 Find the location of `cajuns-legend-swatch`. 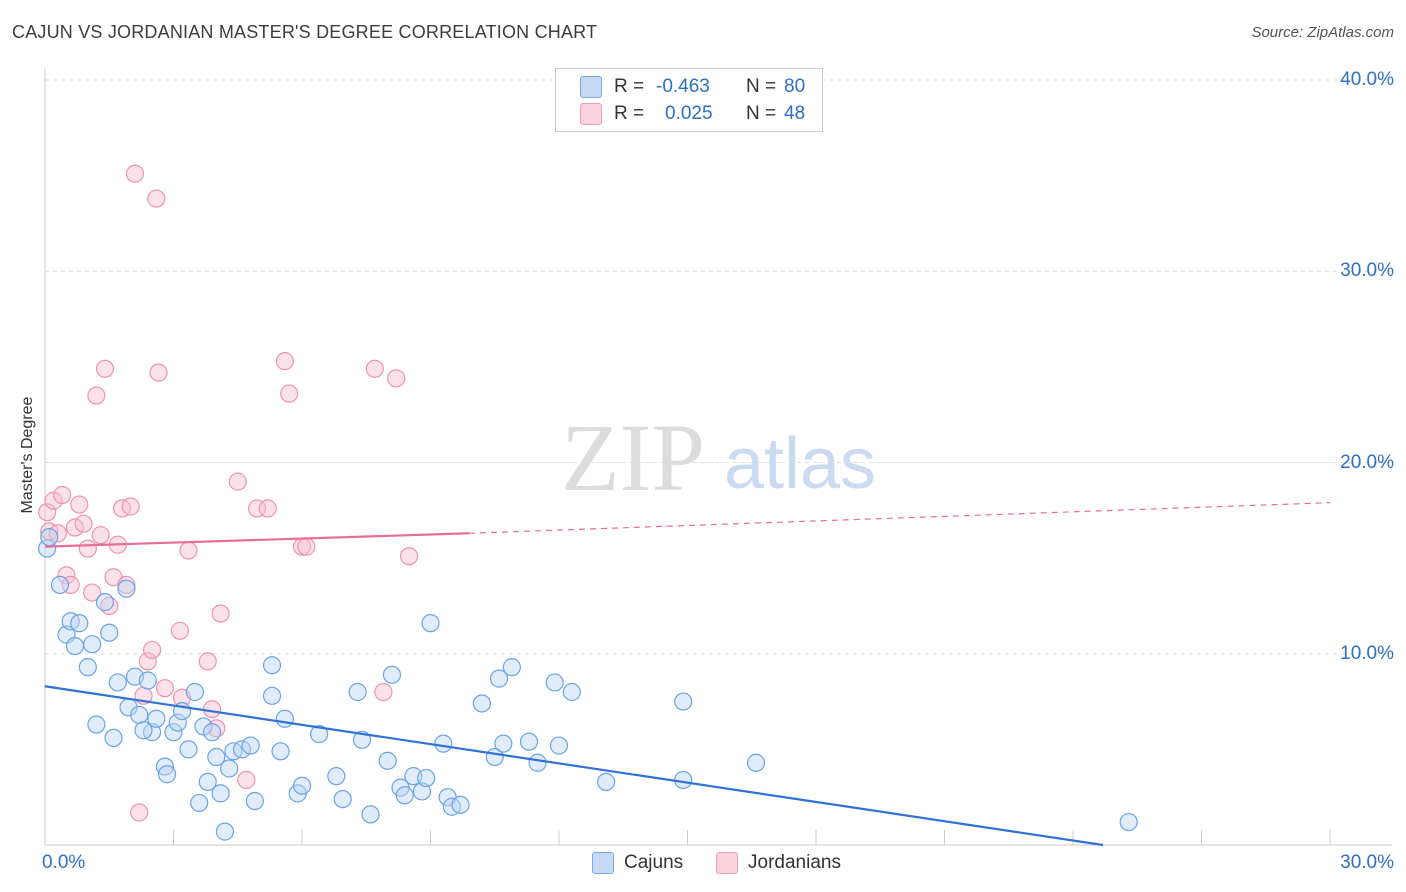

cajuns-legend-swatch is located at coordinates (603, 863).